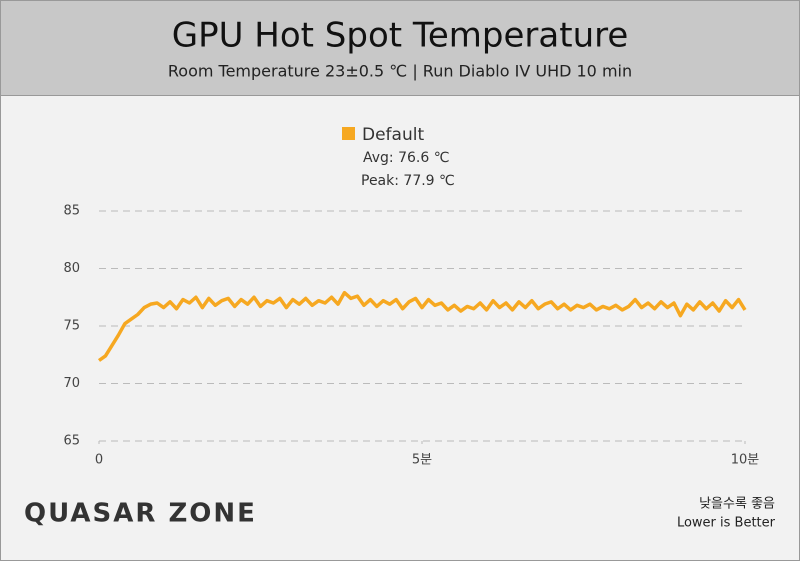  What do you see at coordinates (726, 523) in the screenshot?
I see `note: Lower is Better` at bounding box center [726, 523].